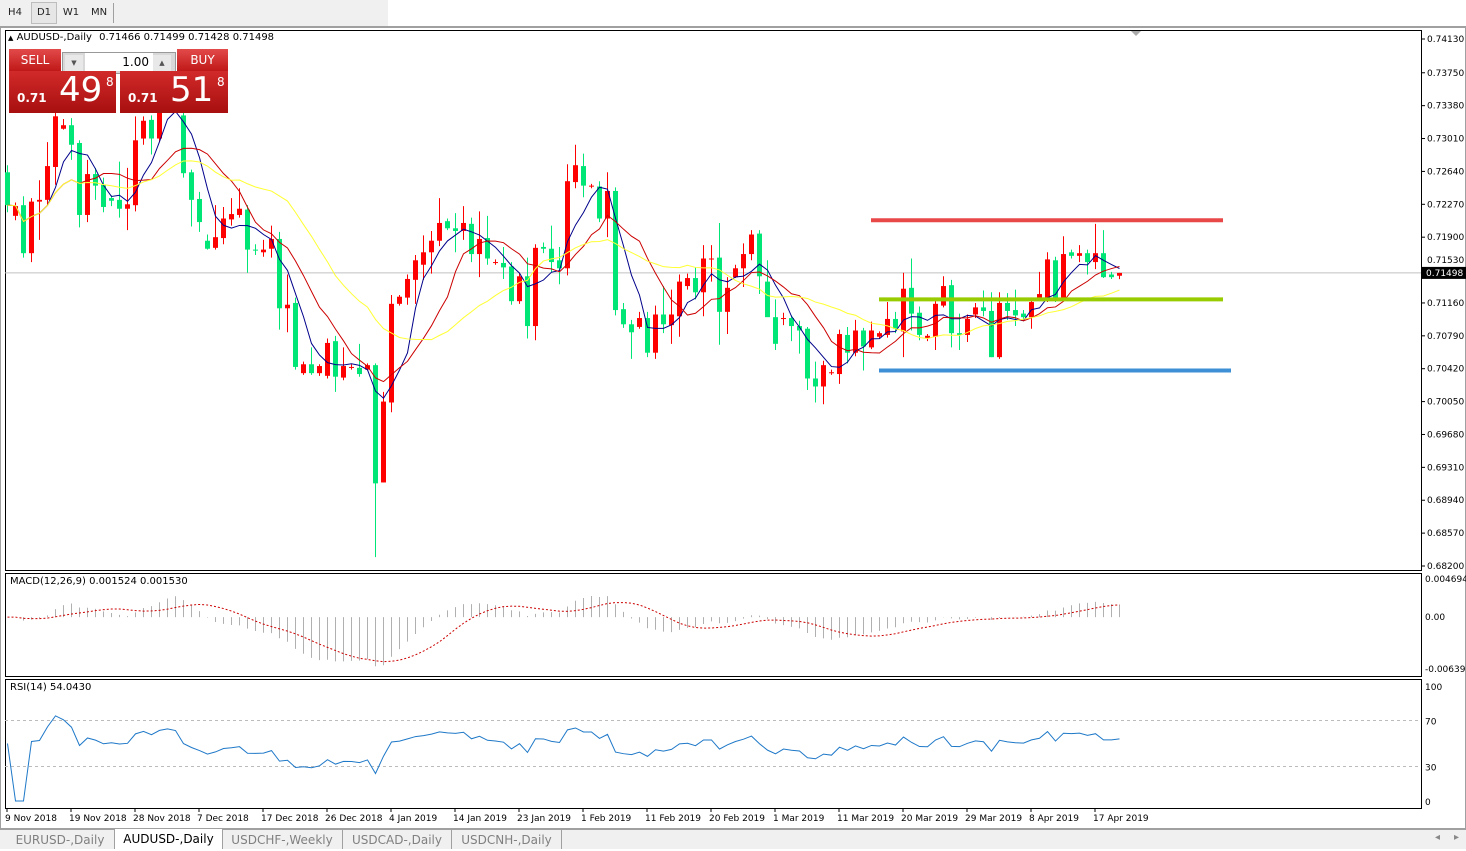  Describe the element at coordinates (194, 13) in the screenshot. I see `timeframe-bar: H4 D1 W1 MN` at that location.